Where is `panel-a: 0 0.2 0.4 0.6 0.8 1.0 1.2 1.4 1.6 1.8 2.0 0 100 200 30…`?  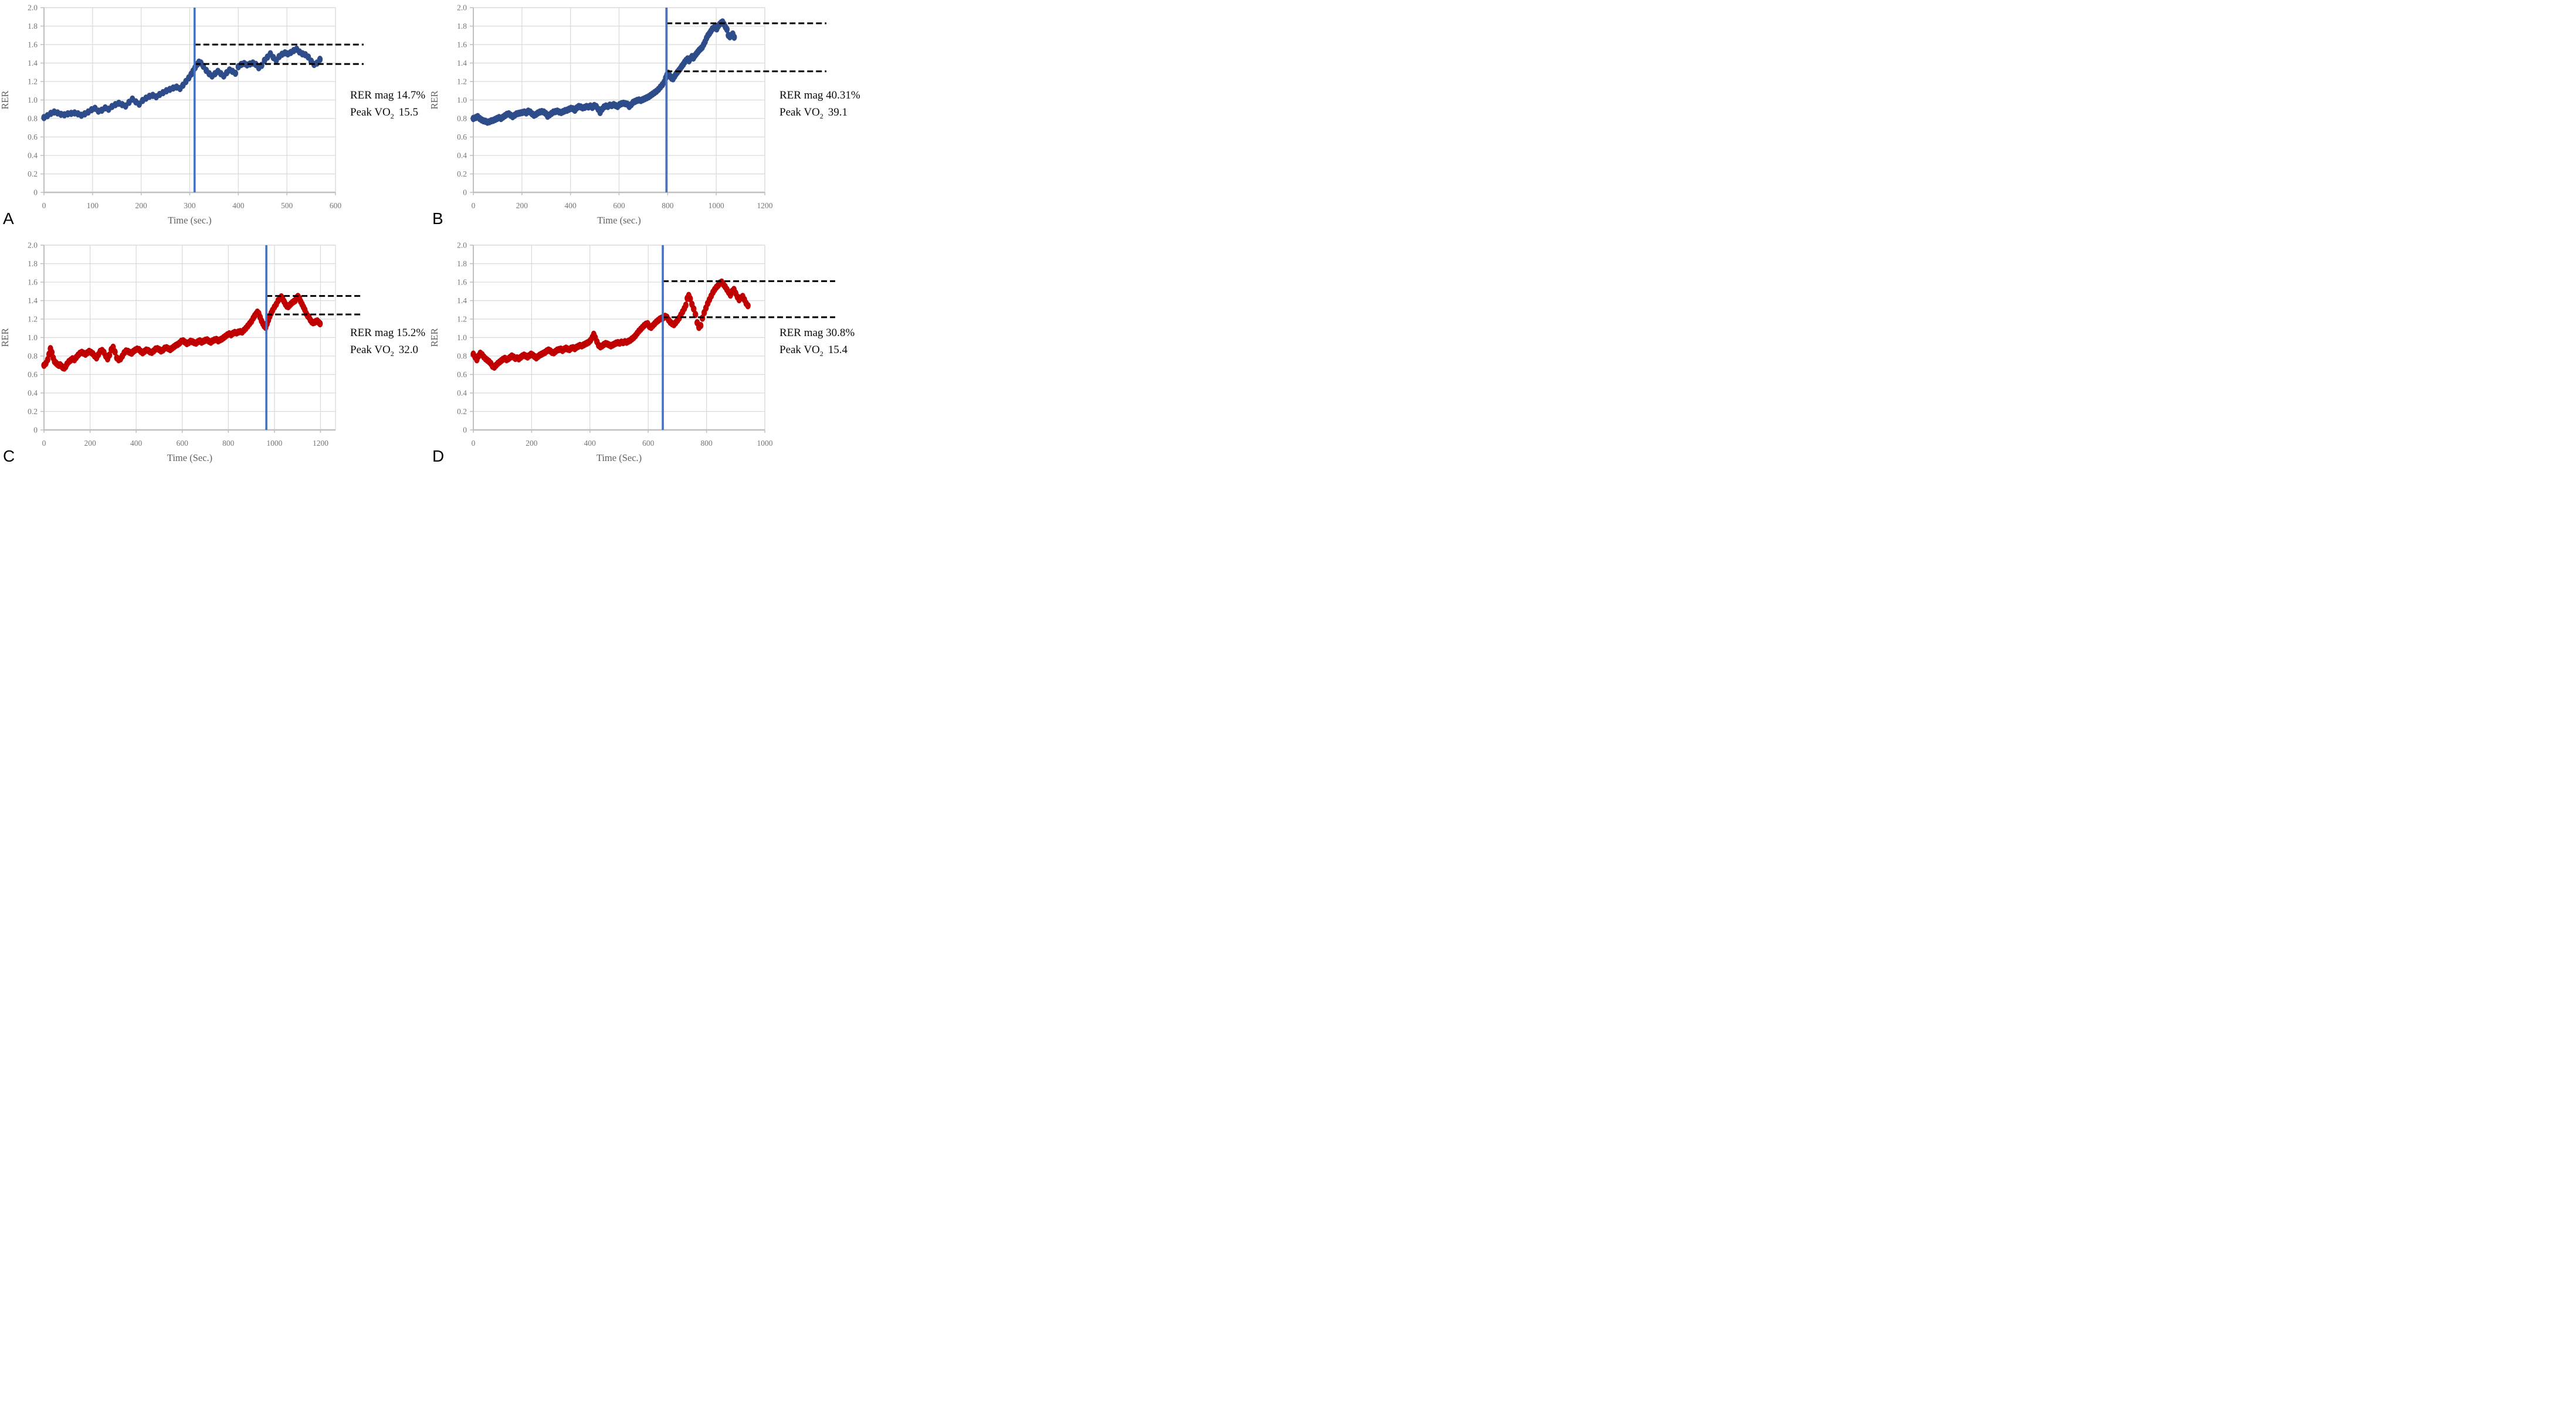 panel-a: 0 0.2 0.4 0.6 0.8 1.0 1.2 1.4 1.6 1.8 2.0 0 100 200 30… is located at coordinates (214, 119).